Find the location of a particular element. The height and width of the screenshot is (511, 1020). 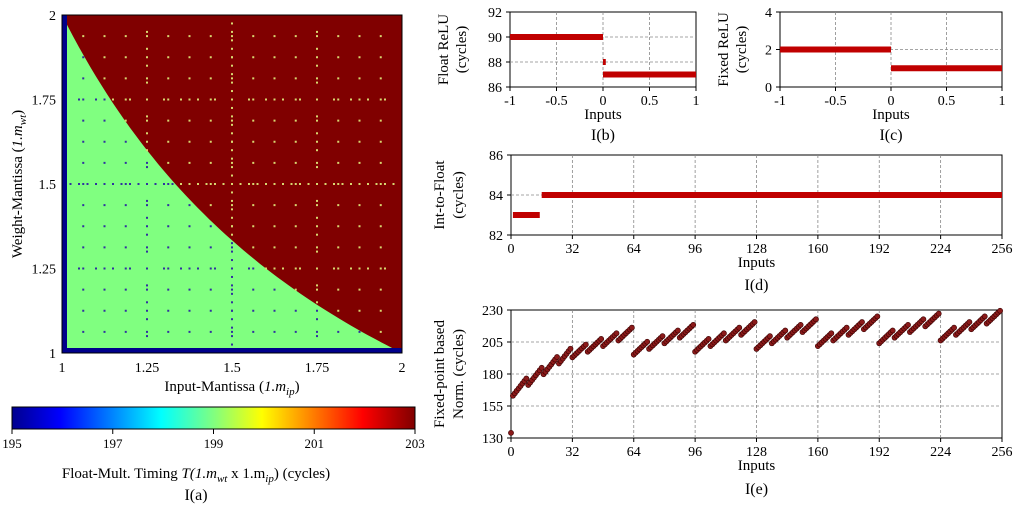

heatmap-edge-left is located at coordinates (64, 184).